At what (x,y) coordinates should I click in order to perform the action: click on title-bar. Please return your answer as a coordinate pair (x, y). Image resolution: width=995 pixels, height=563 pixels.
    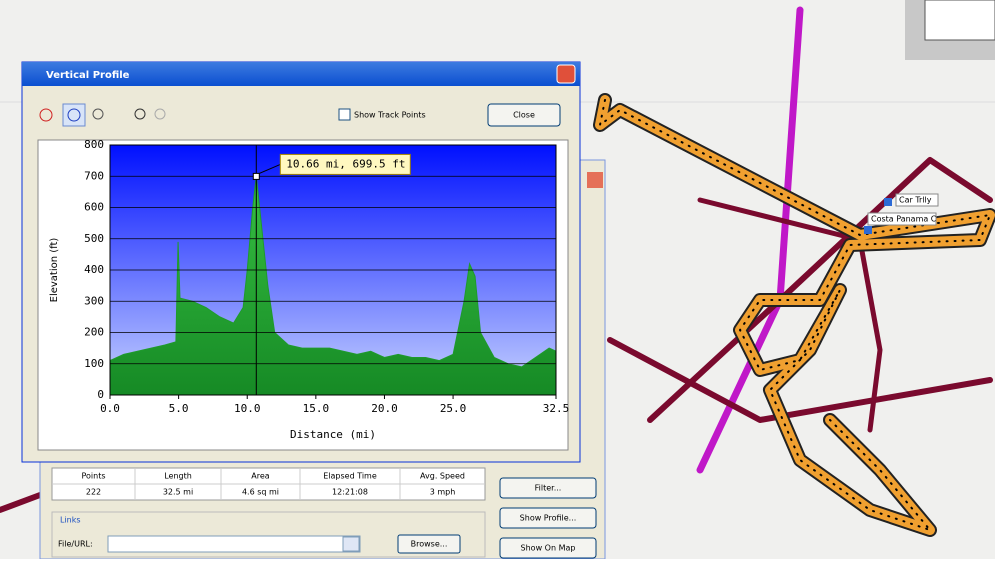
    Looking at the image, I should click on (301, 74).